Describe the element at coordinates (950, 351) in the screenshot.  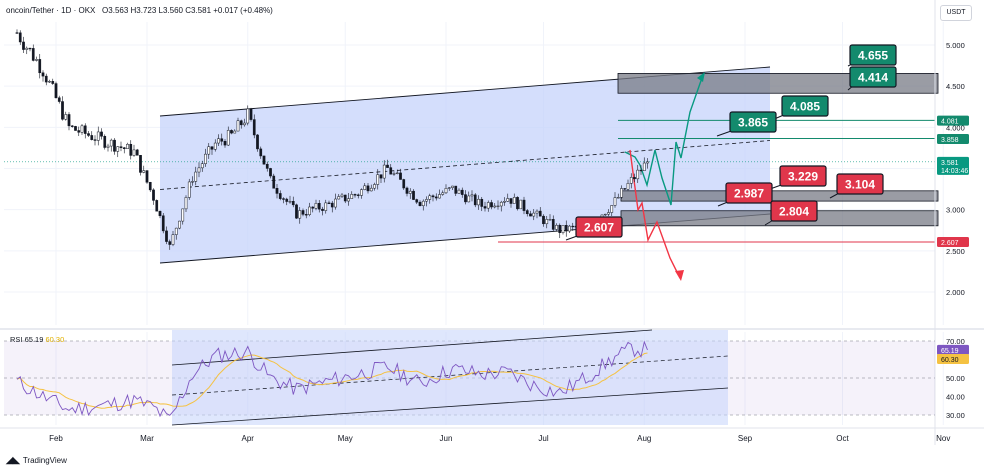
I see `rsi-axis-tag-text: 65.19` at that location.